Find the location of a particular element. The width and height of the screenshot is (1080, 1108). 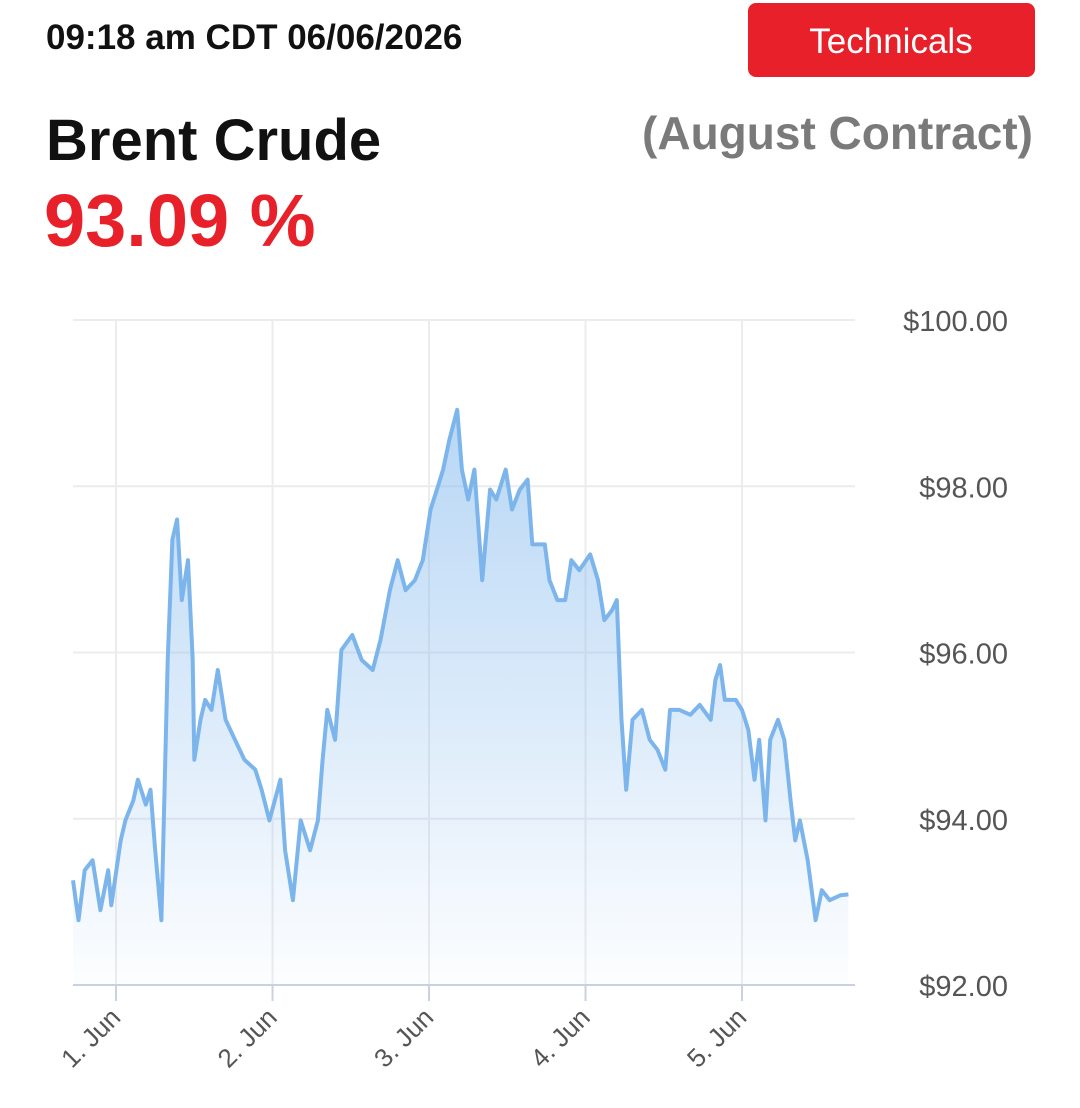

price: 93.09 % is located at coordinates (180, 220).